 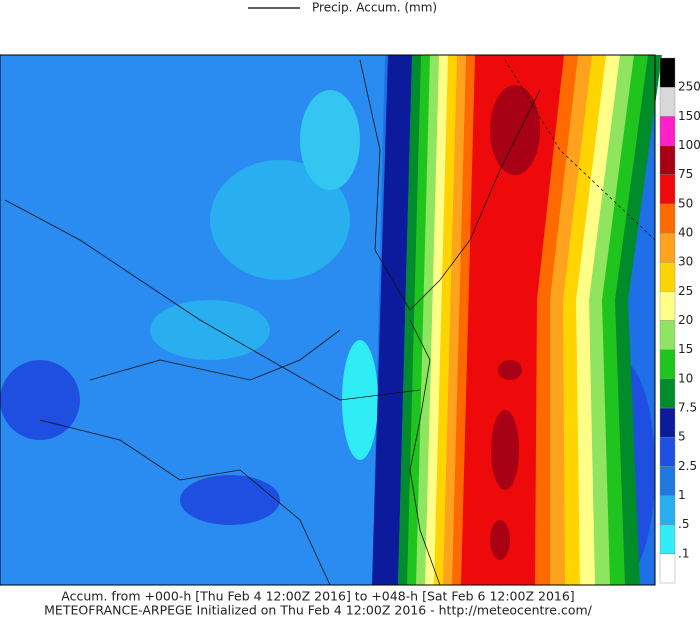 What do you see at coordinates (683, 553) in the screenshot?
I see `colorbar-label: .1` at bounding box center [683, 553].